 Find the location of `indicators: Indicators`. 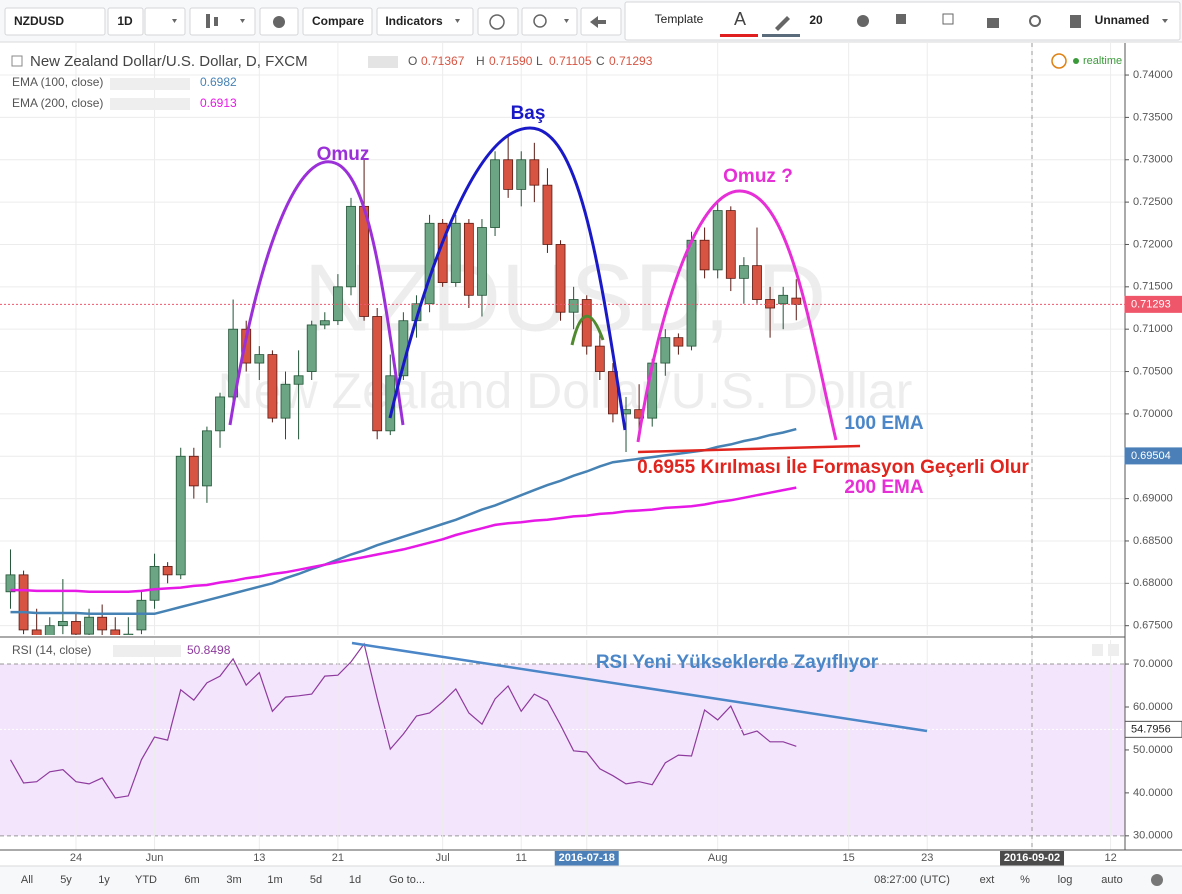

indicators: Indicators is located at coordinates (414, 21).